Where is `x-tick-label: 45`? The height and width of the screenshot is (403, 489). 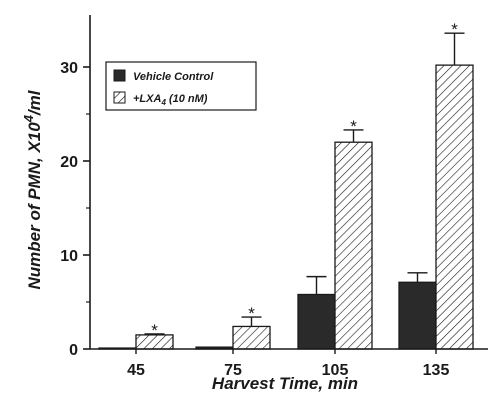 x-tick-label: 45 is located at coordinates (136, 370).